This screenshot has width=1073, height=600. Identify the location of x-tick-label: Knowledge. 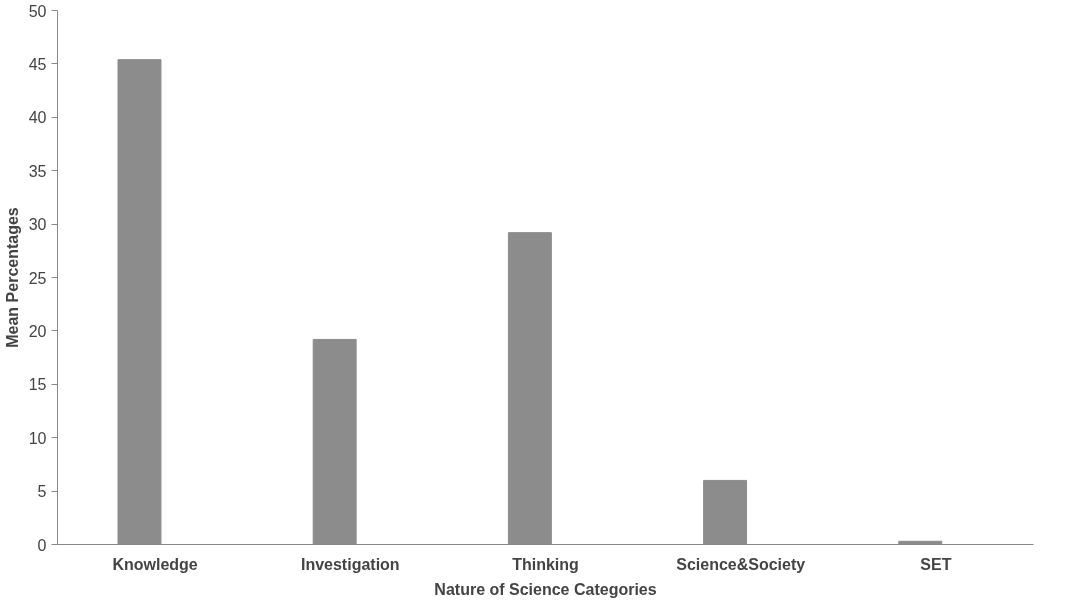
(155, 564).